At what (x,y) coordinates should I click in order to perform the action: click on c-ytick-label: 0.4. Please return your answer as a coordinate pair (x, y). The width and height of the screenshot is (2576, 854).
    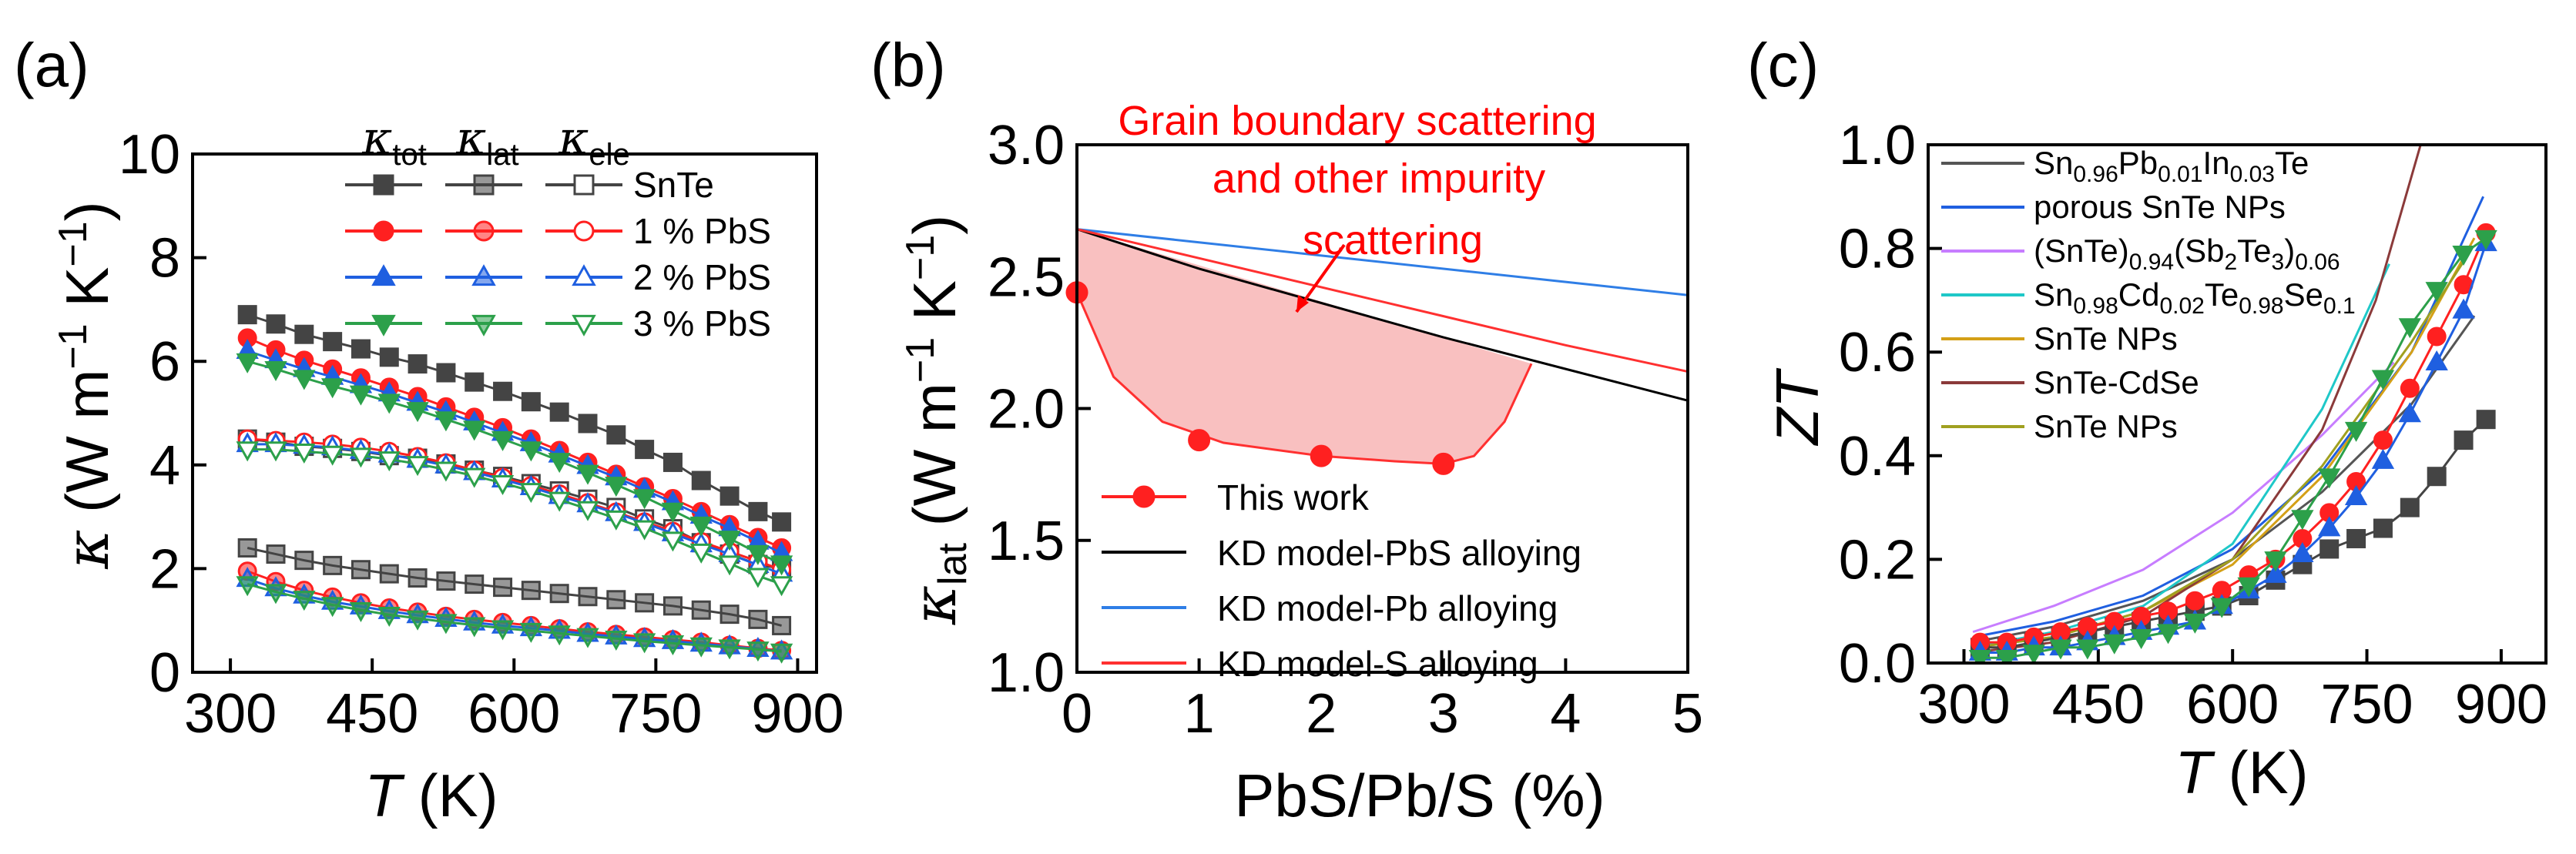
    Looking at the image, I should click on (1877, 456).